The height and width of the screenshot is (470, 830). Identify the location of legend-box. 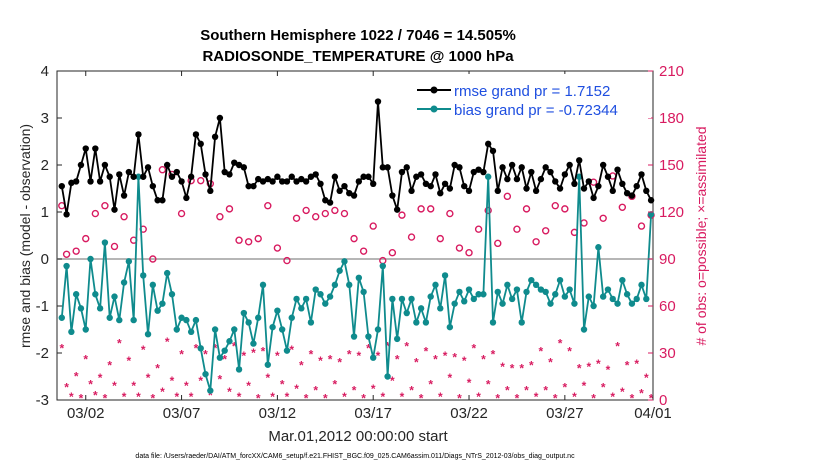
(532, 96).